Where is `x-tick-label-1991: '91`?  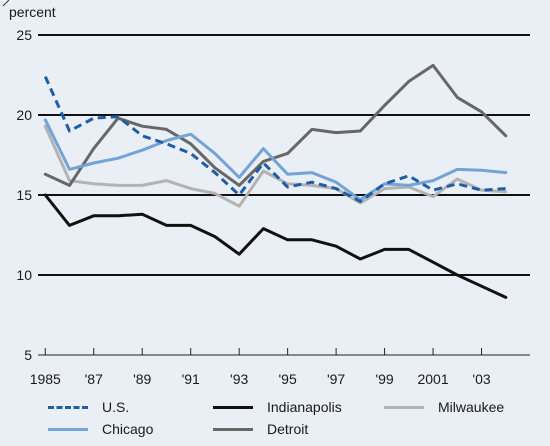 x-tick-label-1991: '91 is located at coordinates (191, 379).